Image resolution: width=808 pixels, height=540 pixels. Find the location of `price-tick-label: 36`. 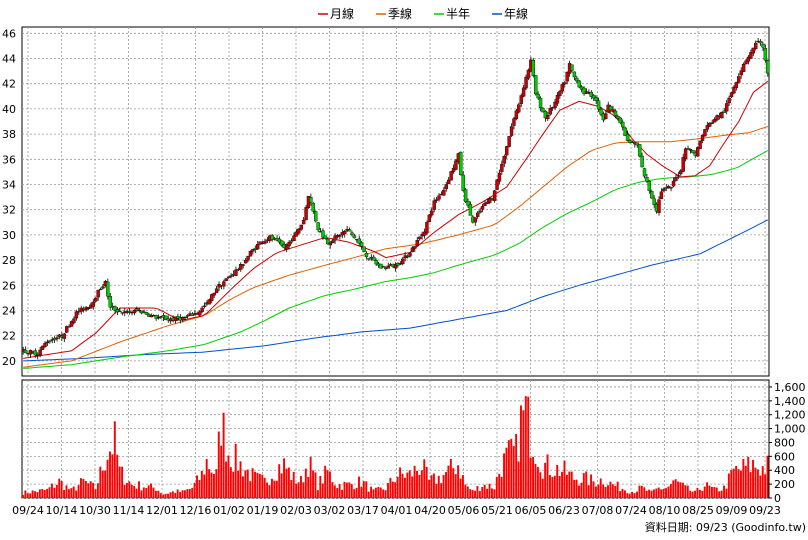

price-tick-label: 36 is located at coordinates (9, 159).